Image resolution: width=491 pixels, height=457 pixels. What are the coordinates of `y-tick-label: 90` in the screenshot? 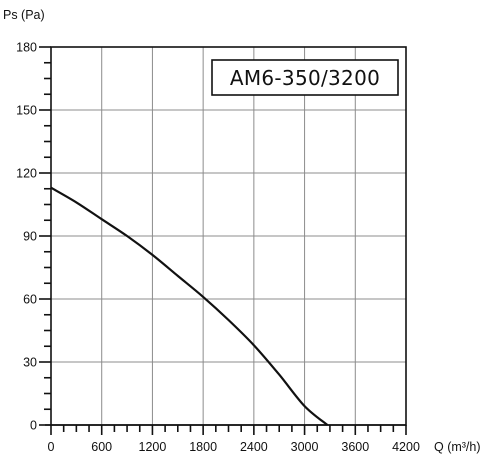 It's located at (30, 237).